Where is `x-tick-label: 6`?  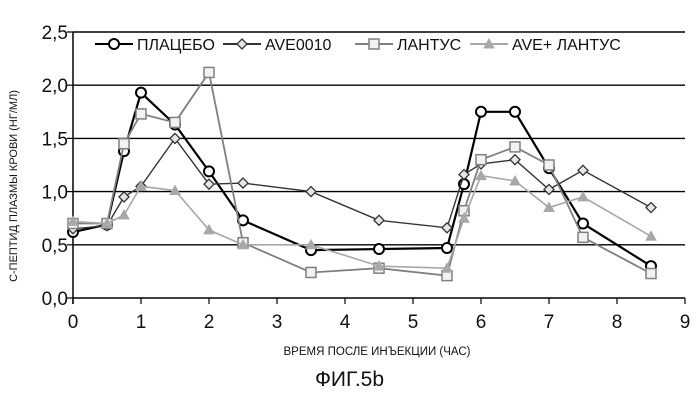 x-tick-label: 6 is located at coordinates (481, 322).